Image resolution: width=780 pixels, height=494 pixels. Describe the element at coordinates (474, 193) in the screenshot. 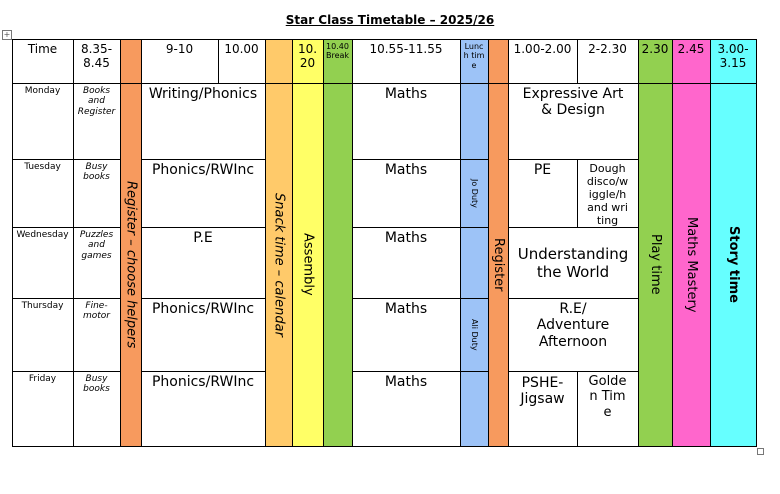

I see `duty-cell: Jo Duty` at that location.